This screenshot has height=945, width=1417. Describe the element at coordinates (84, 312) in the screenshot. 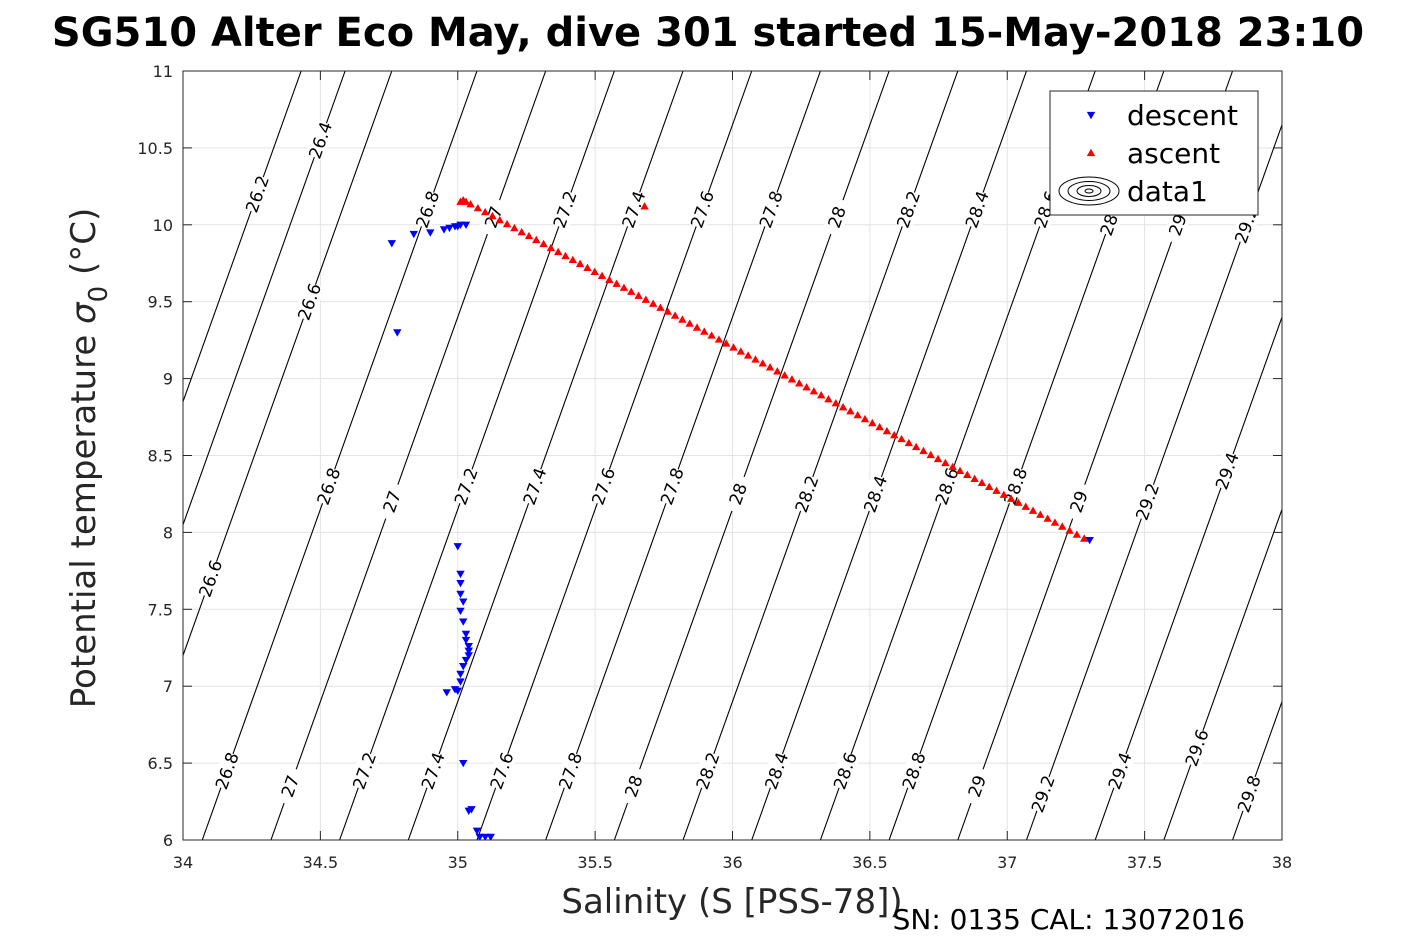

I see `y-axis-title-sigma: σ` at that location.